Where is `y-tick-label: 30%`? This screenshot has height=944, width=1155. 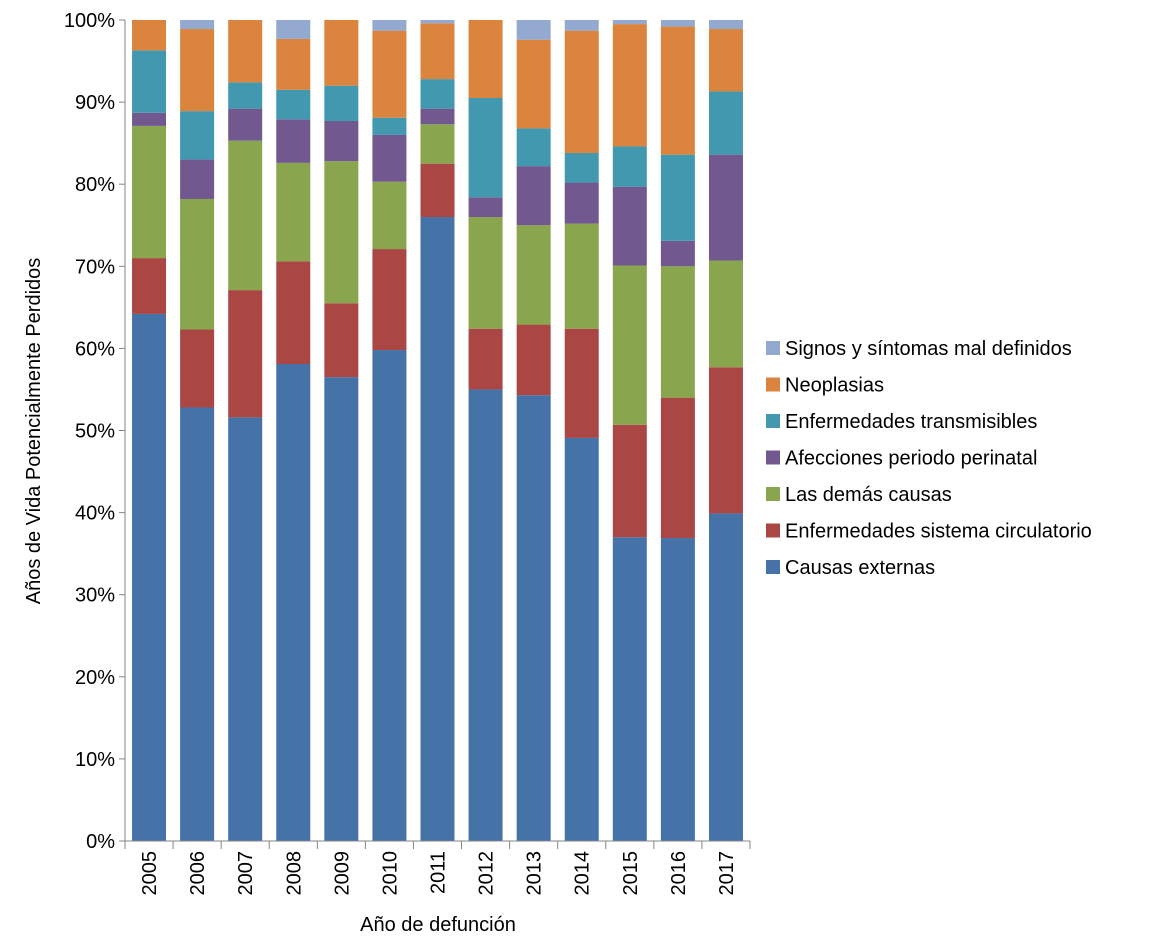 y-tick-label: 30% is located at coordinates (95, 596).